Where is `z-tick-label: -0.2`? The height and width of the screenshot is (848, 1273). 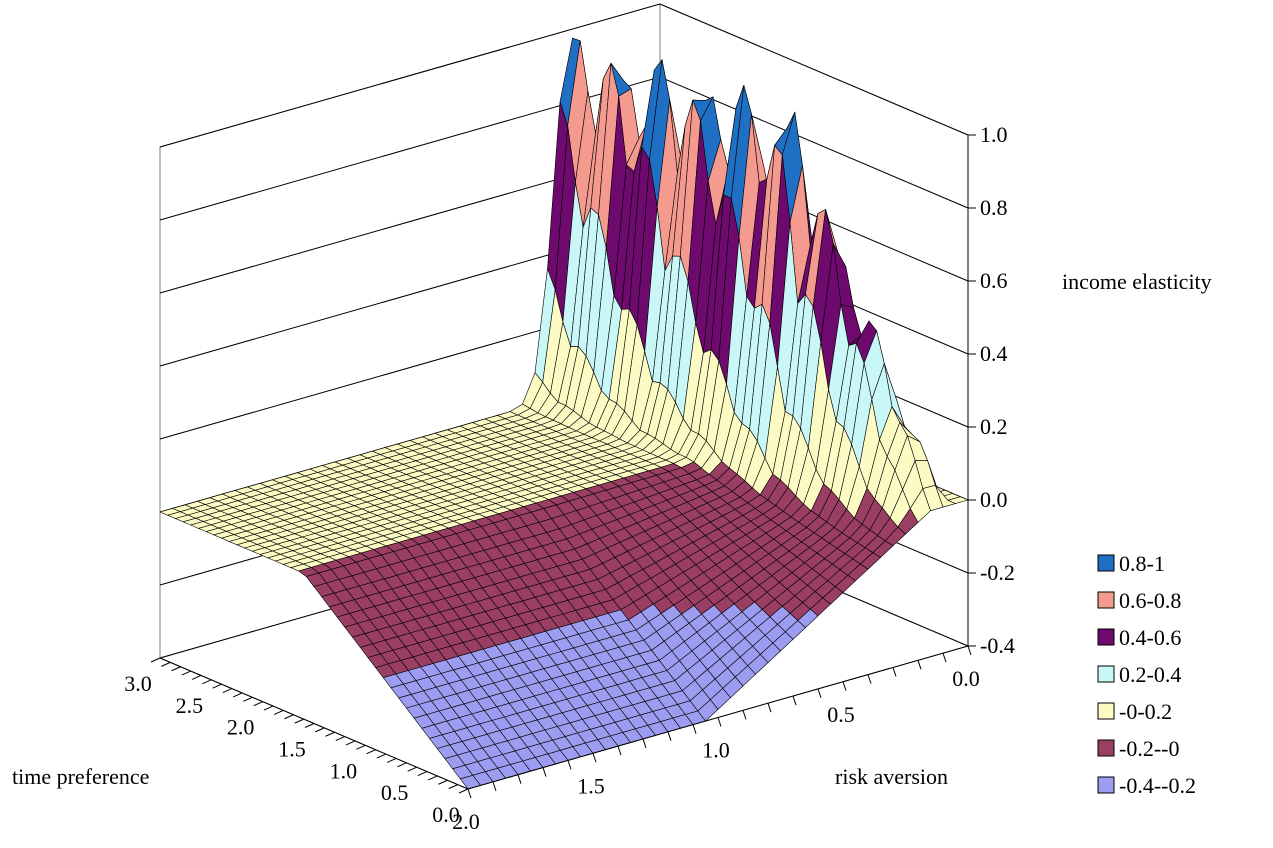 z-tick-label: -0.2 is located at coordinates (997, 572).